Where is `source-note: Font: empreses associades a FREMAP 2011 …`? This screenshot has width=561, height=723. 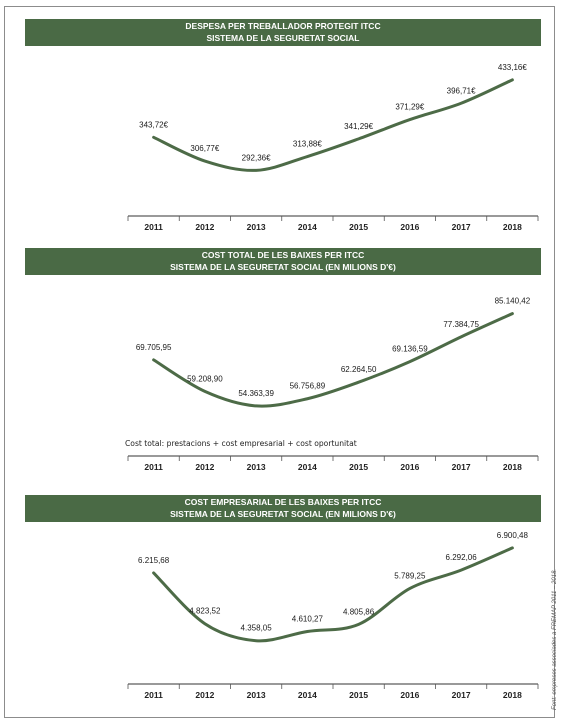
source-note: Font: empreses associades a FREMAP 2011 … is located at coordinates (555, 620).